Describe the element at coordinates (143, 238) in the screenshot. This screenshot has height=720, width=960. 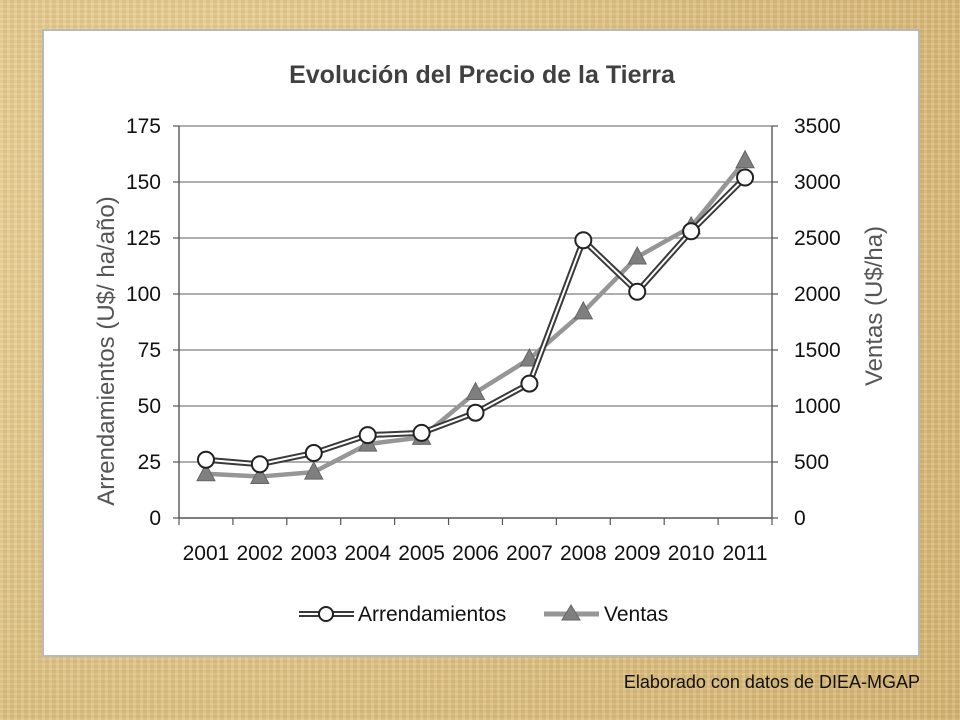
I see `y-left-tick-label: 125` at that location.